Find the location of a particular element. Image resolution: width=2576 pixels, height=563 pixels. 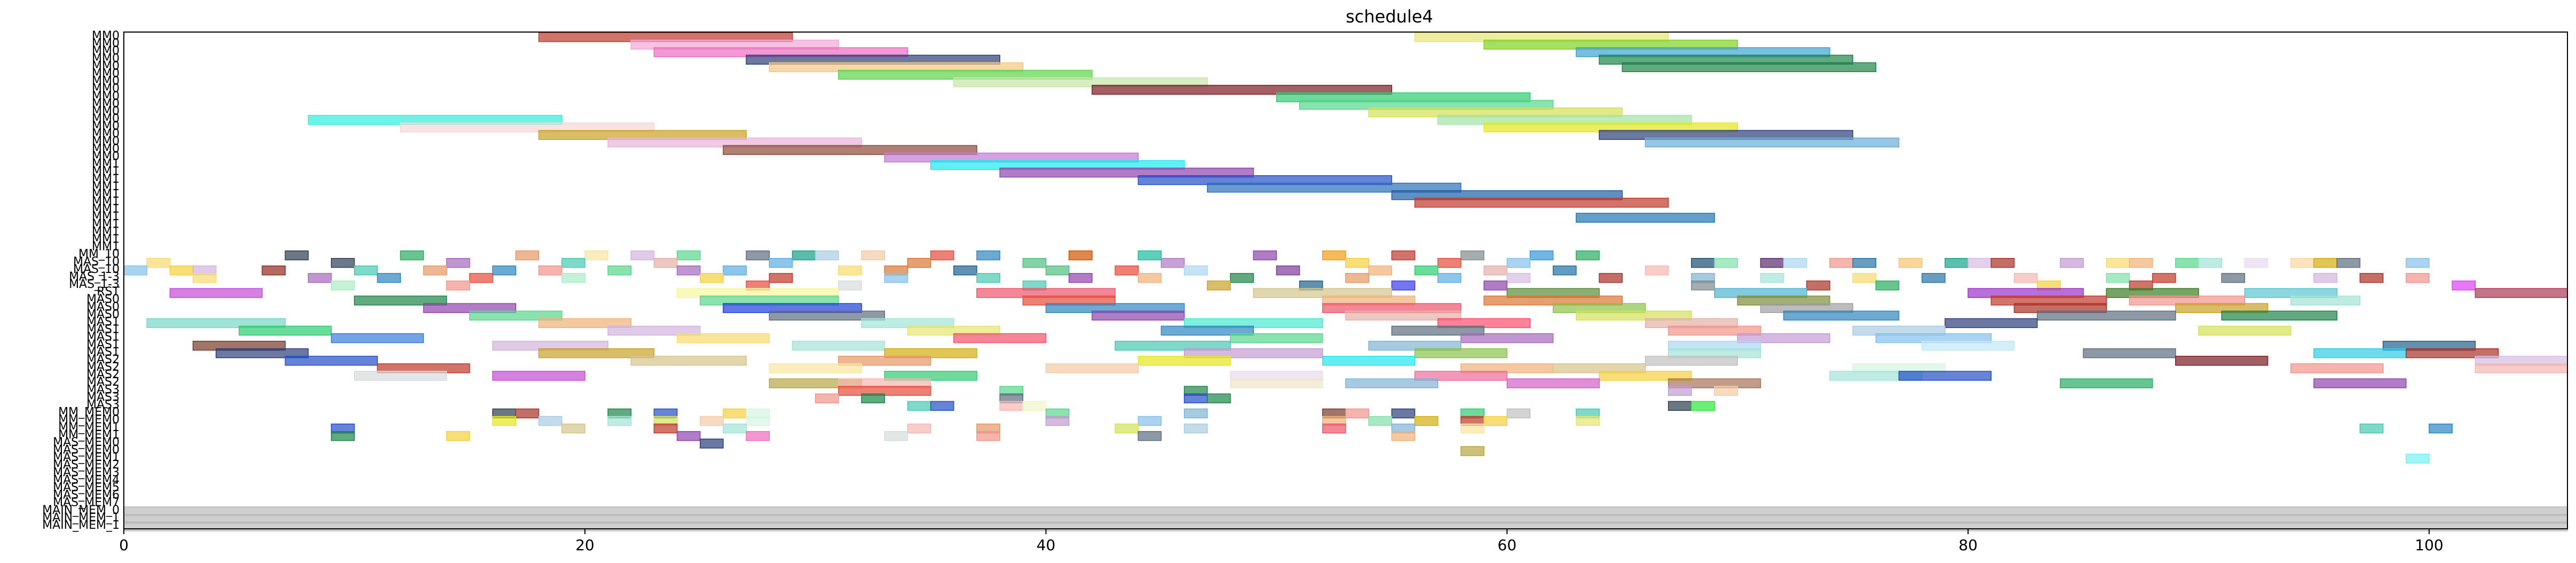

lane-label: MAS1 is located at coordinates (103, 330).